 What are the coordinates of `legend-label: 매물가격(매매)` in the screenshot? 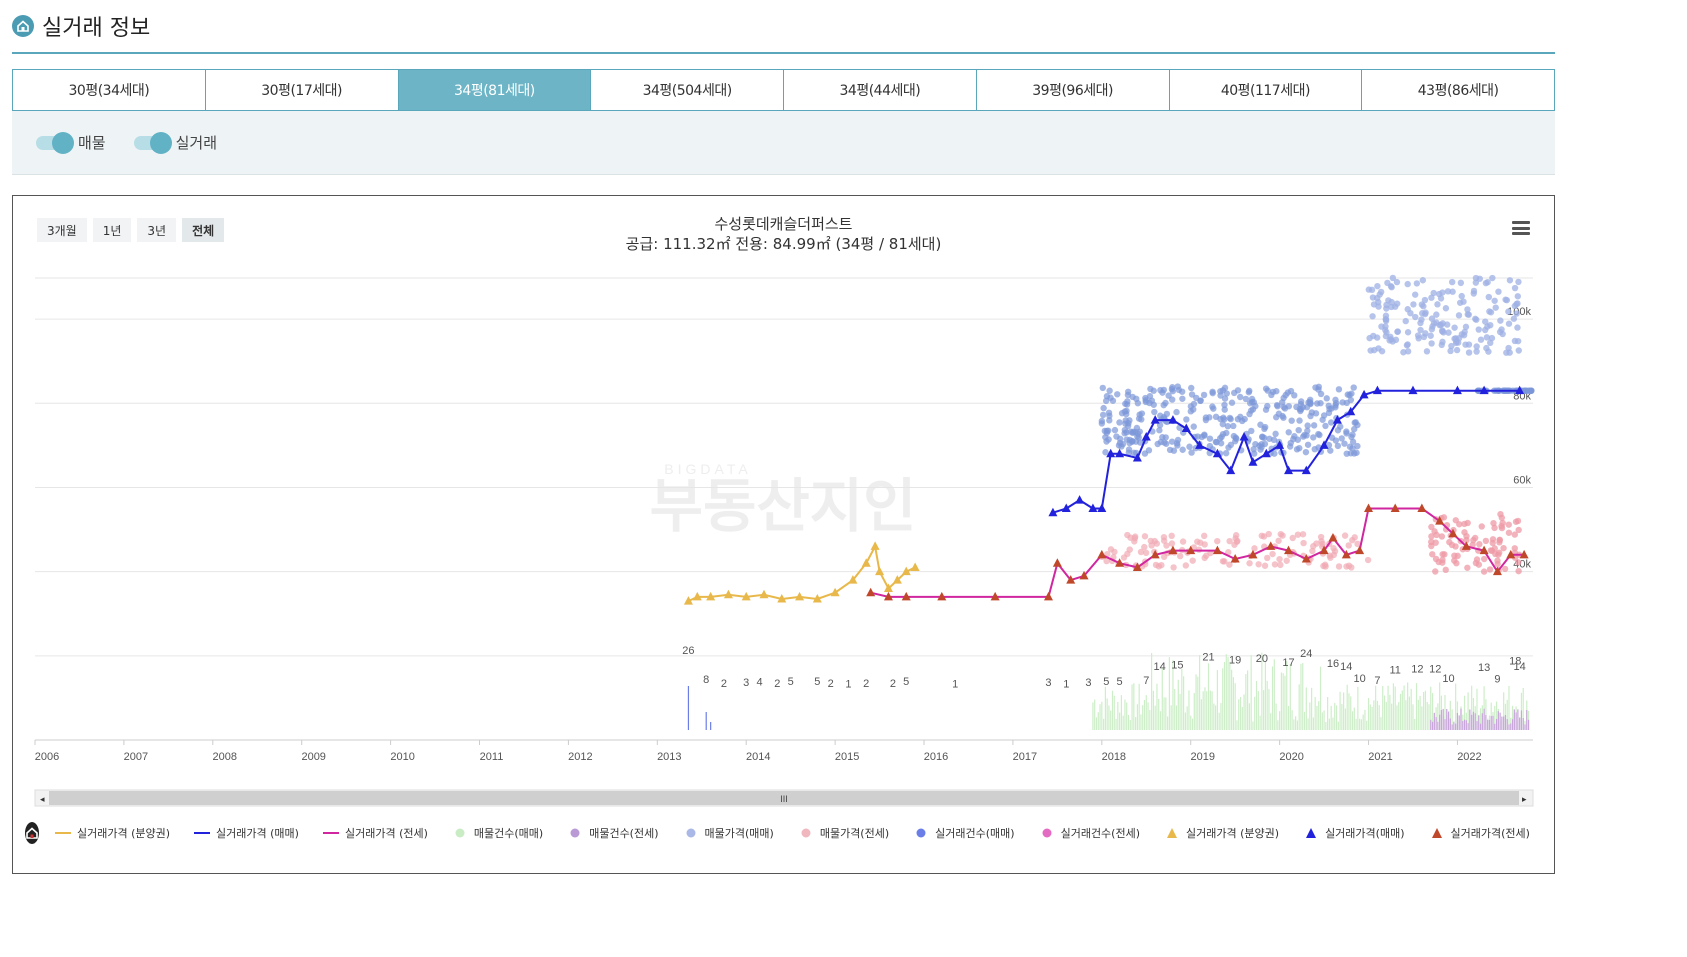 It's located at (739, 833).